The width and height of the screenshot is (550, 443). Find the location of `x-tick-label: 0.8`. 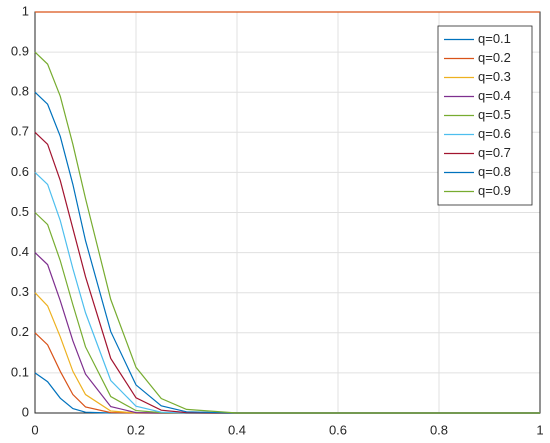

x-tick-label: 0.8 is located at coordinates (439, 429).